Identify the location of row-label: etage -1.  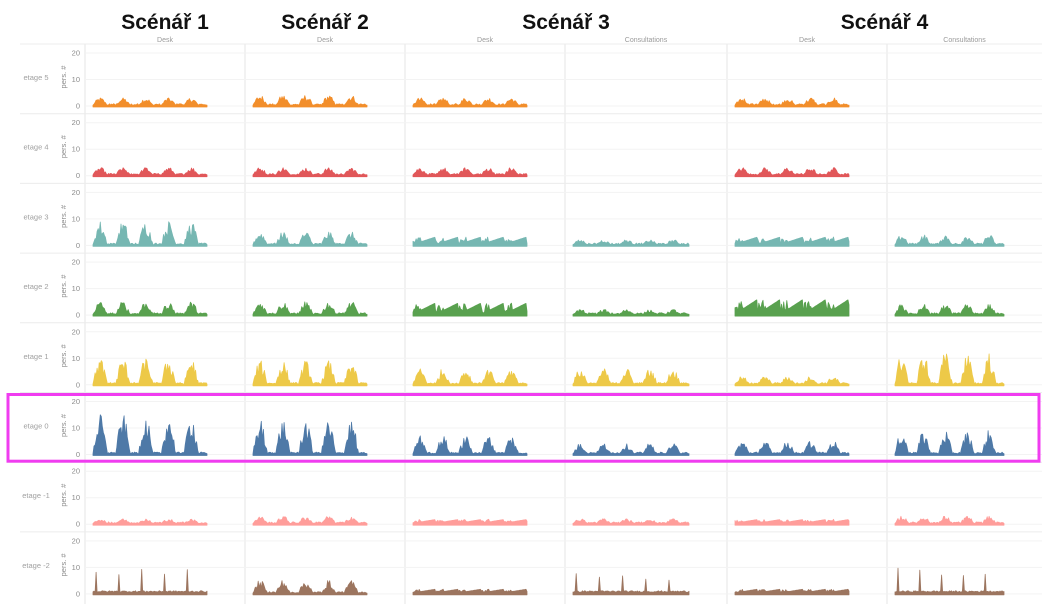
(36, 495).